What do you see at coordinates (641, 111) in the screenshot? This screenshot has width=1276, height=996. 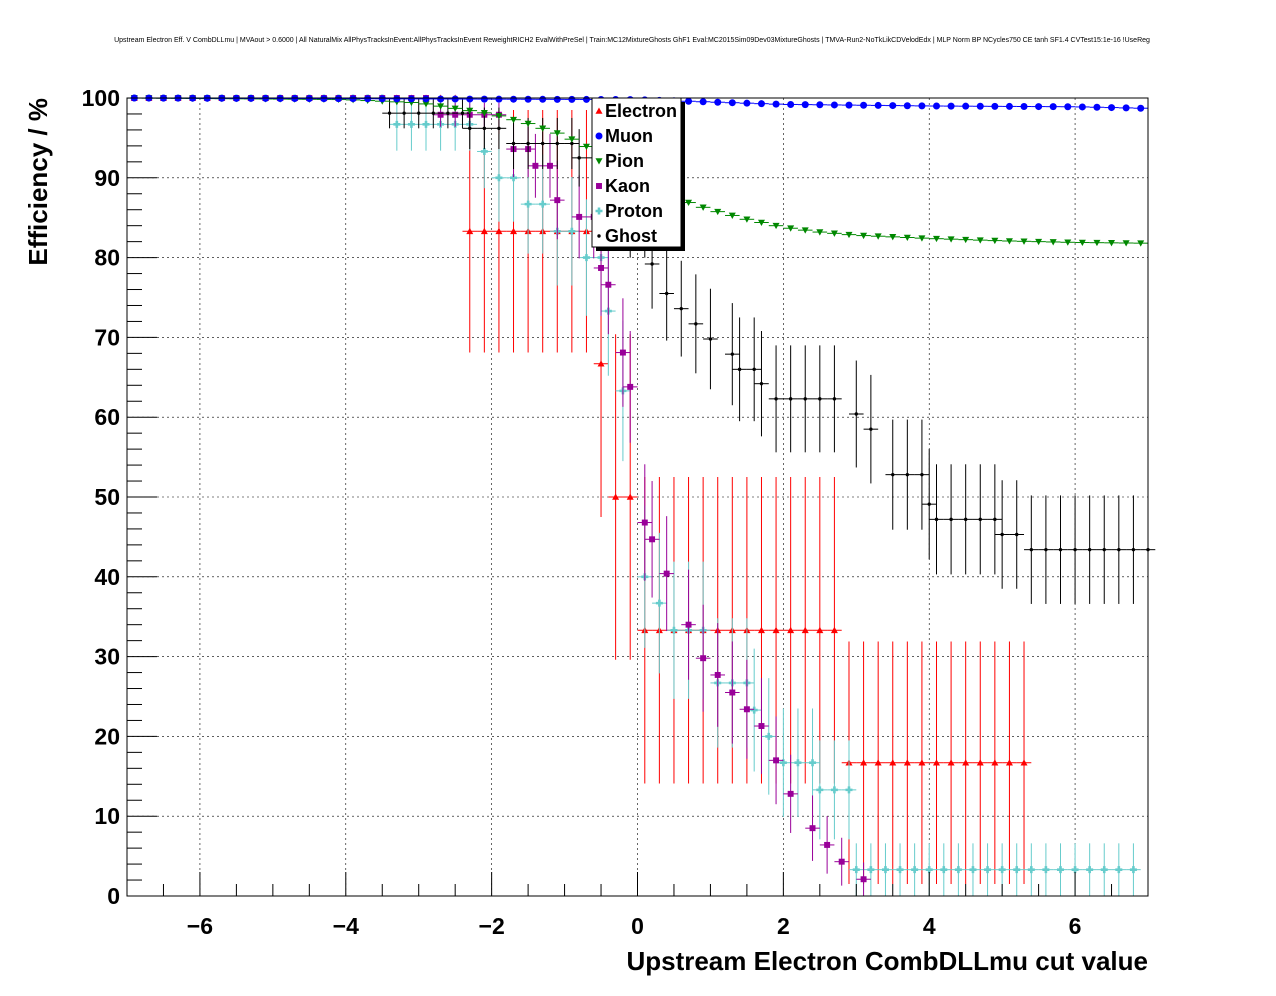 I see `legend-entry-electron: Electron` at bounding box center [641, 111].